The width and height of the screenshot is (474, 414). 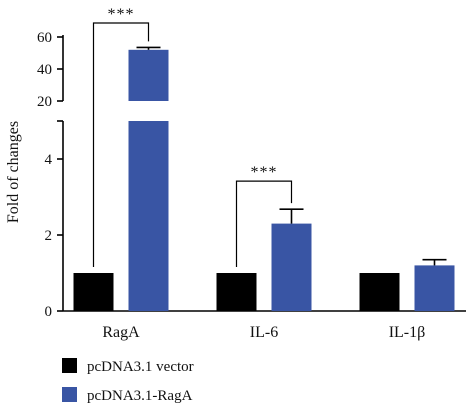 I want to click on y-tick-label: 40, so click(x=44, y=70).